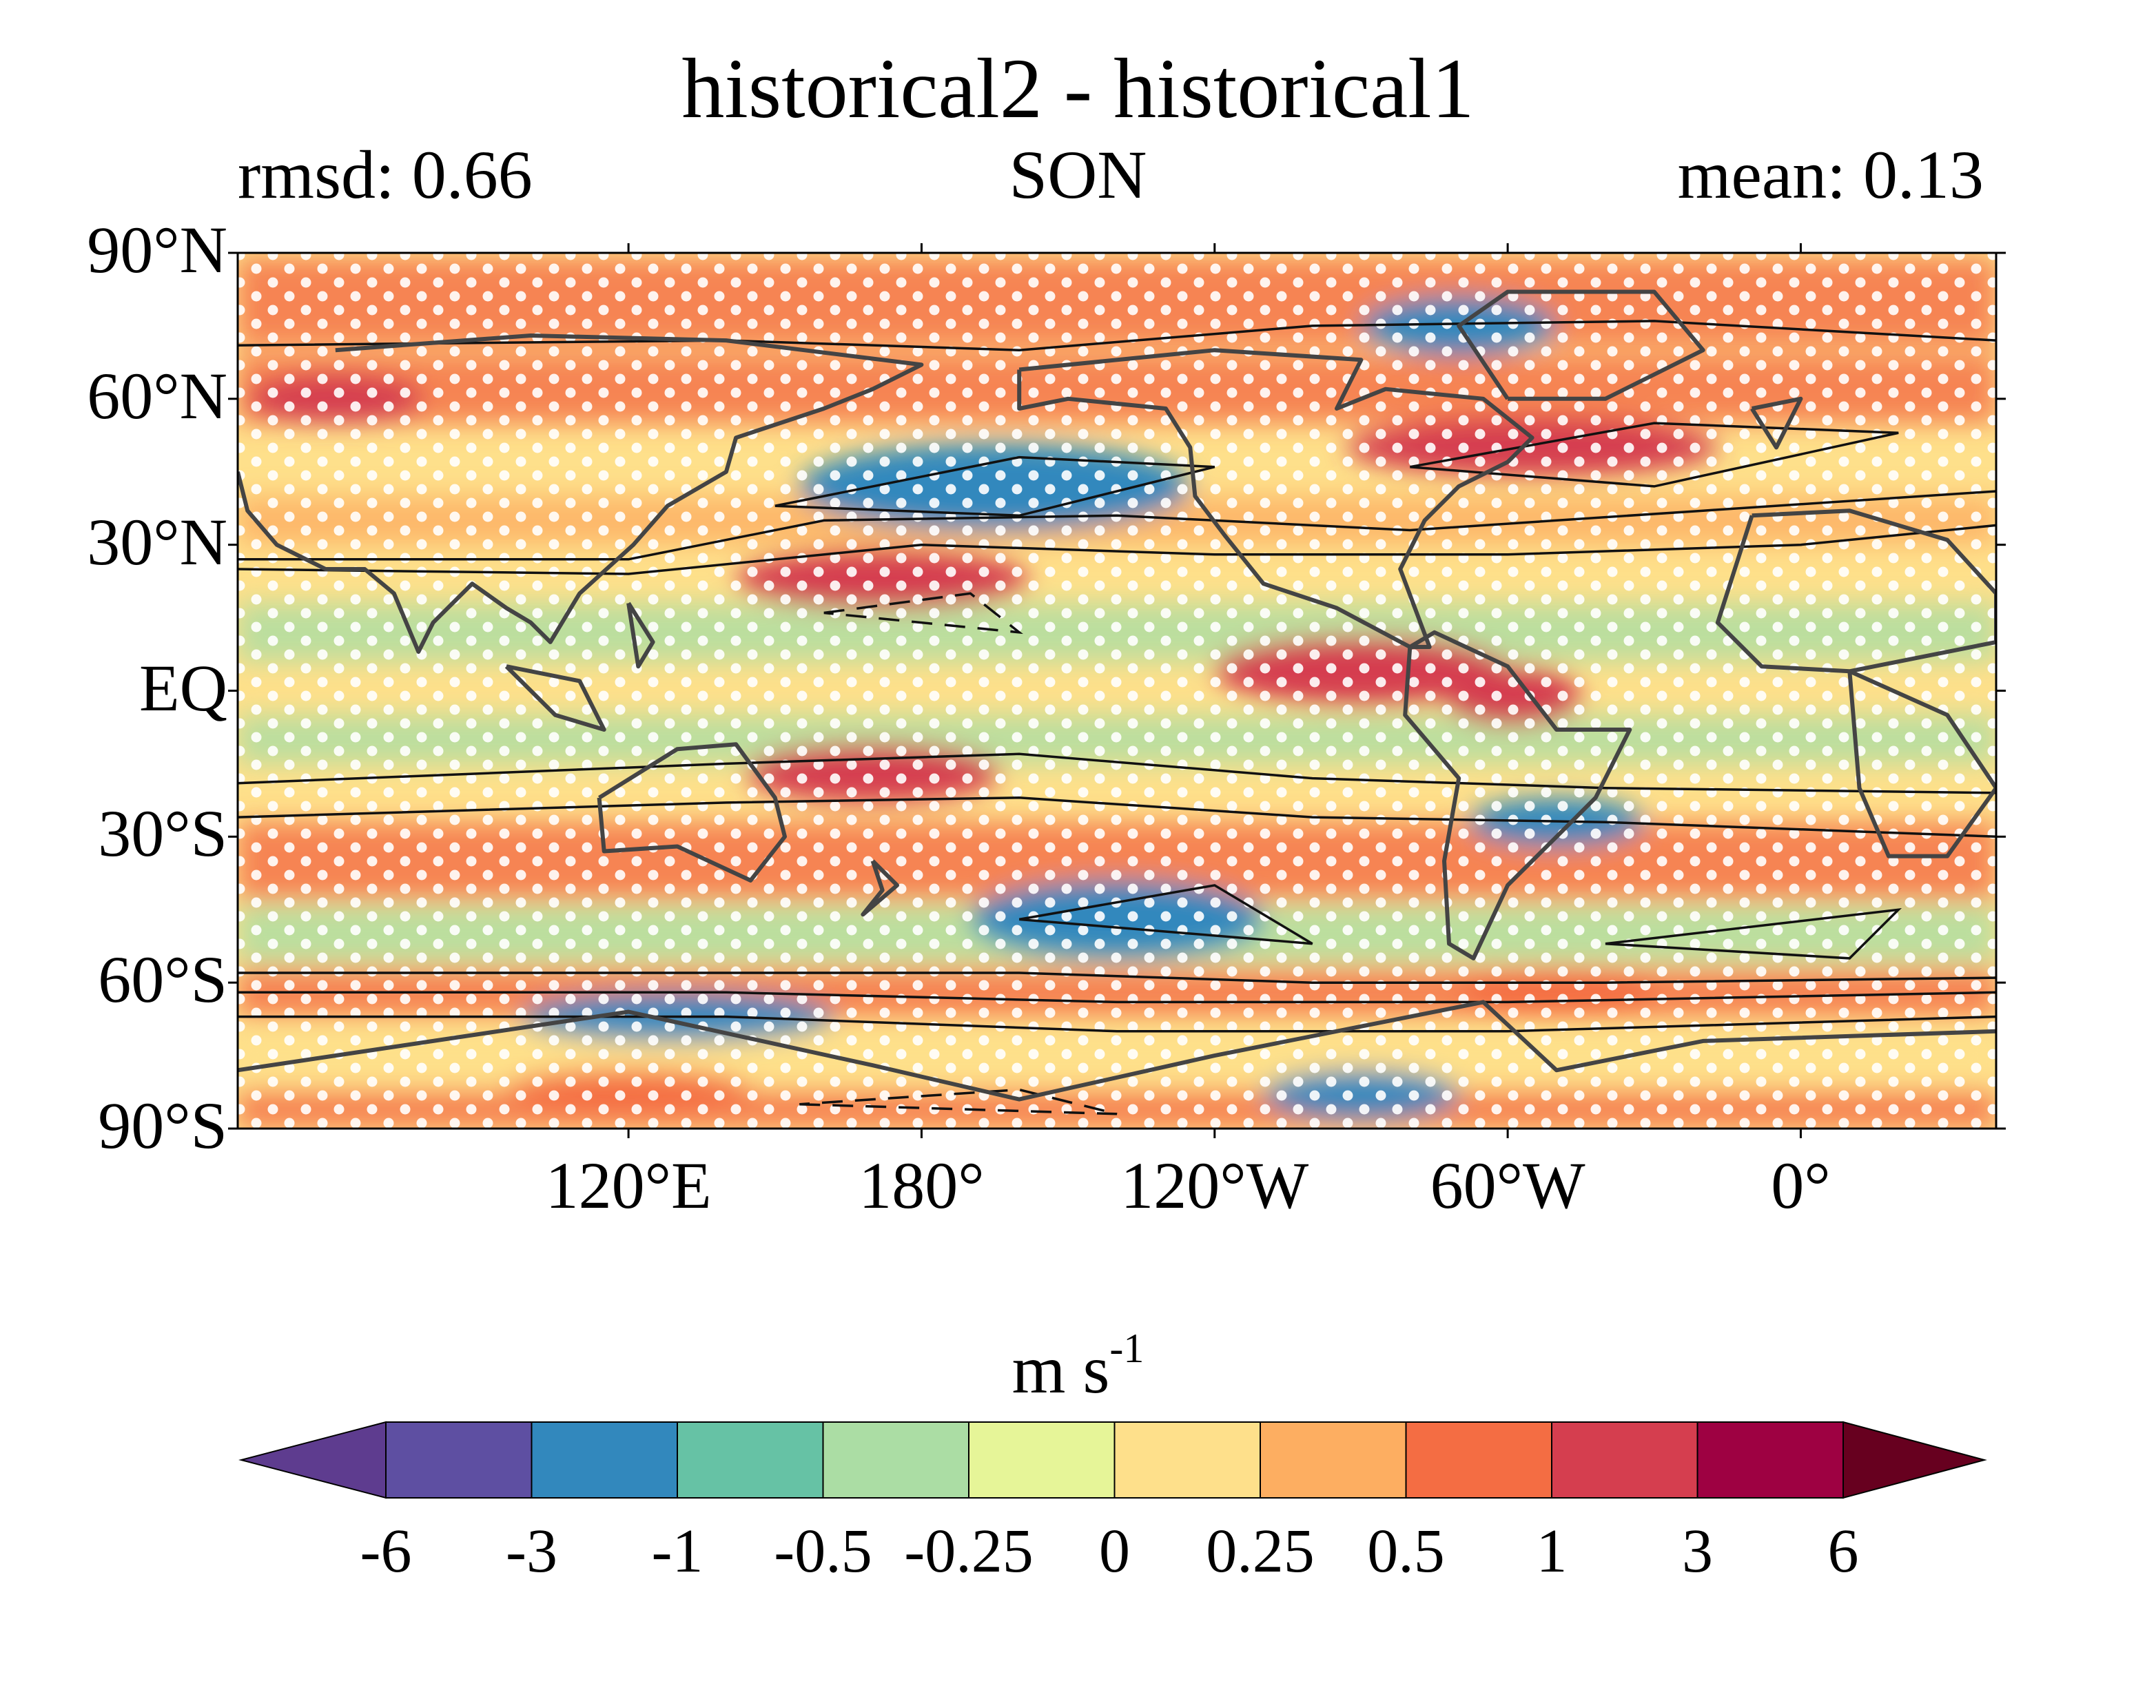 Image resolution: width=2156 pixels, height=1708 pixels. What do you see at coordinates (162, 833) in the screenshot?
I see `lat-label: 30°S` at bounding box center [162, 833].